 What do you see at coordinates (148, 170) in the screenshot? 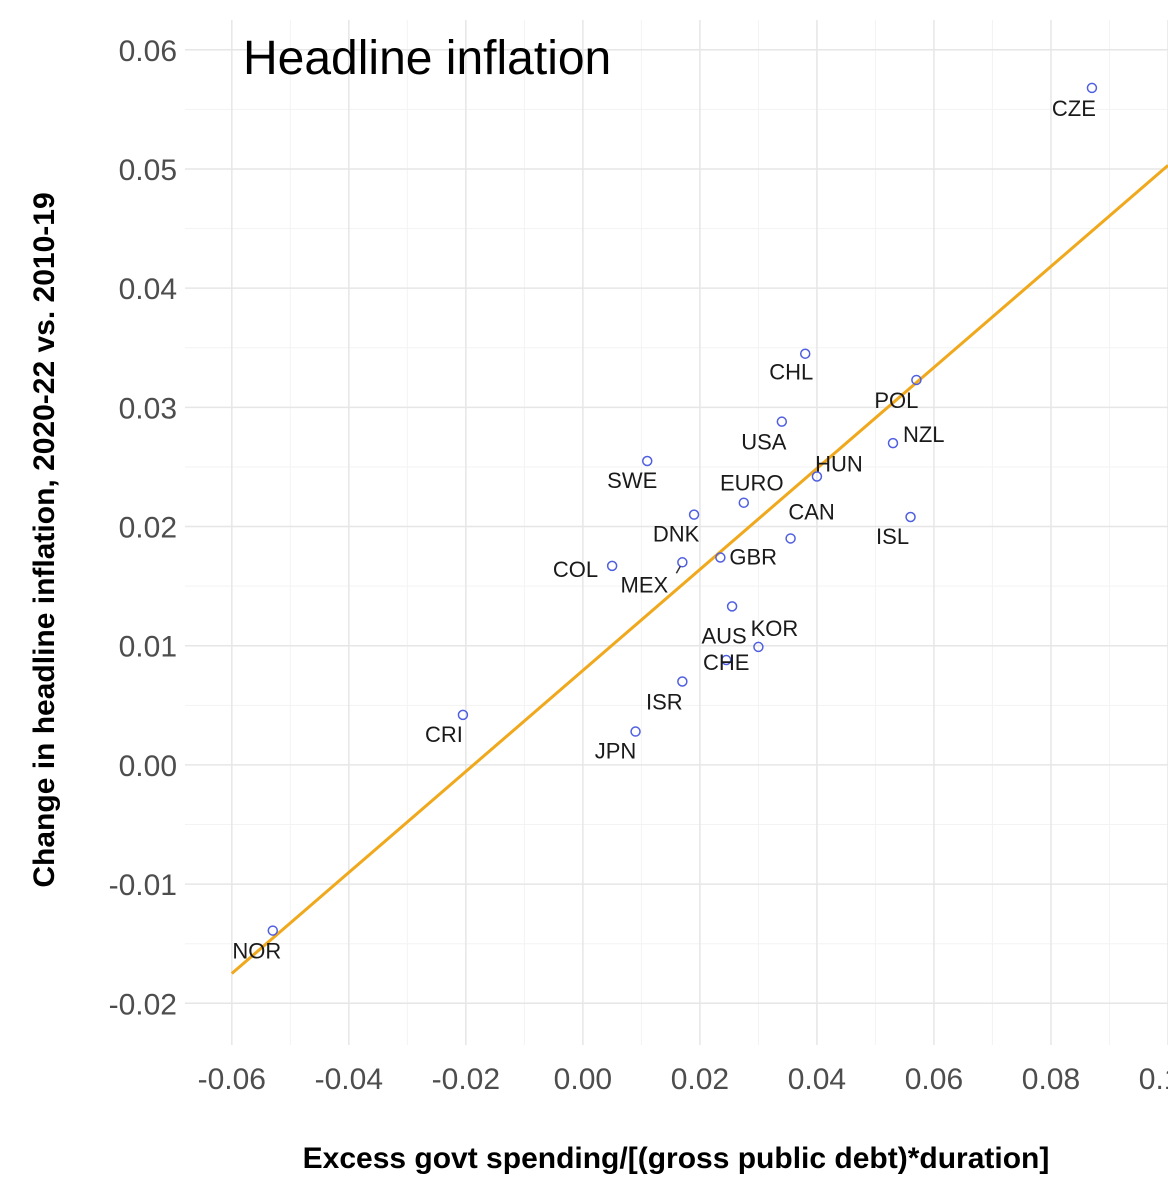
I see `y-tick-label: 0.05` at bounding box center [148, 170].